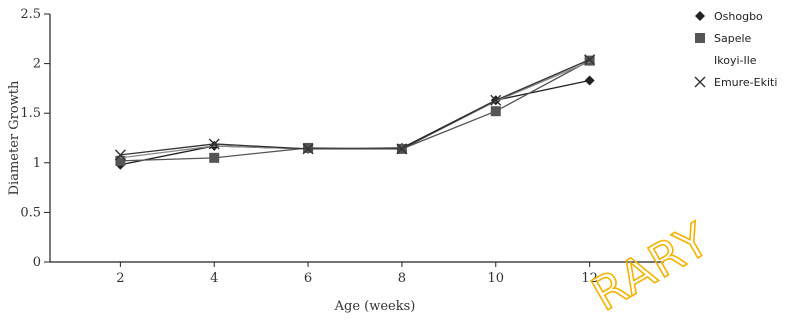 This screenshot has width=794, height=324. I want to click on y-axis-title: Diameter Growth, so click(14, 137).